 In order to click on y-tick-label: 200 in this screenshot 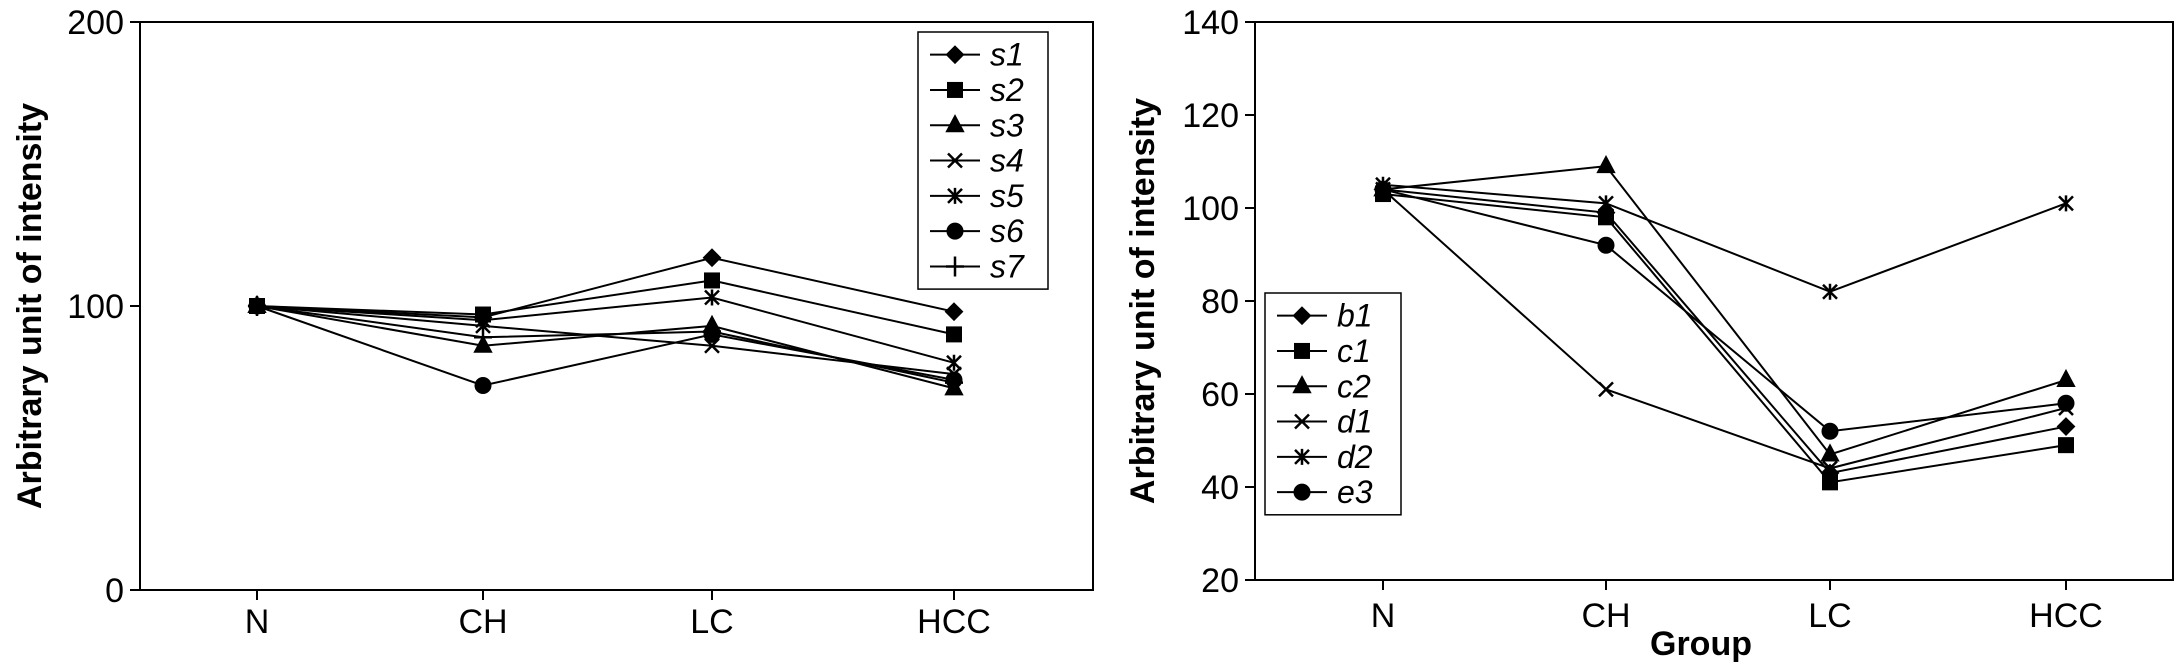, I will do `click(95, 23)`.